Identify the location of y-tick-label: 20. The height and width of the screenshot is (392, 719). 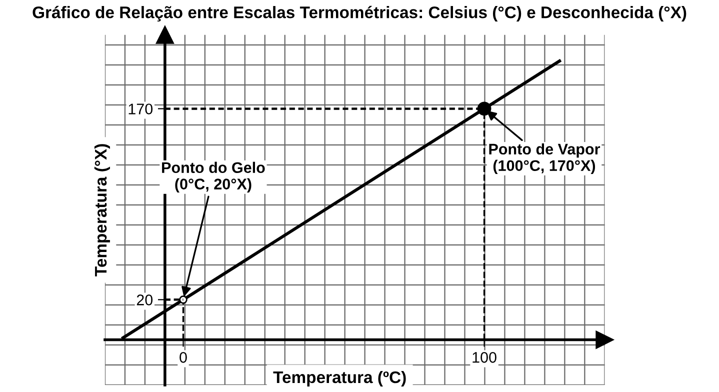
(144, 300).